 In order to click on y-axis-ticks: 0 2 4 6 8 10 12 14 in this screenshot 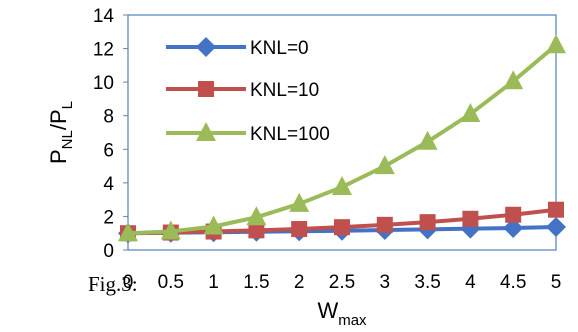, I will do `click(110, 134)`.